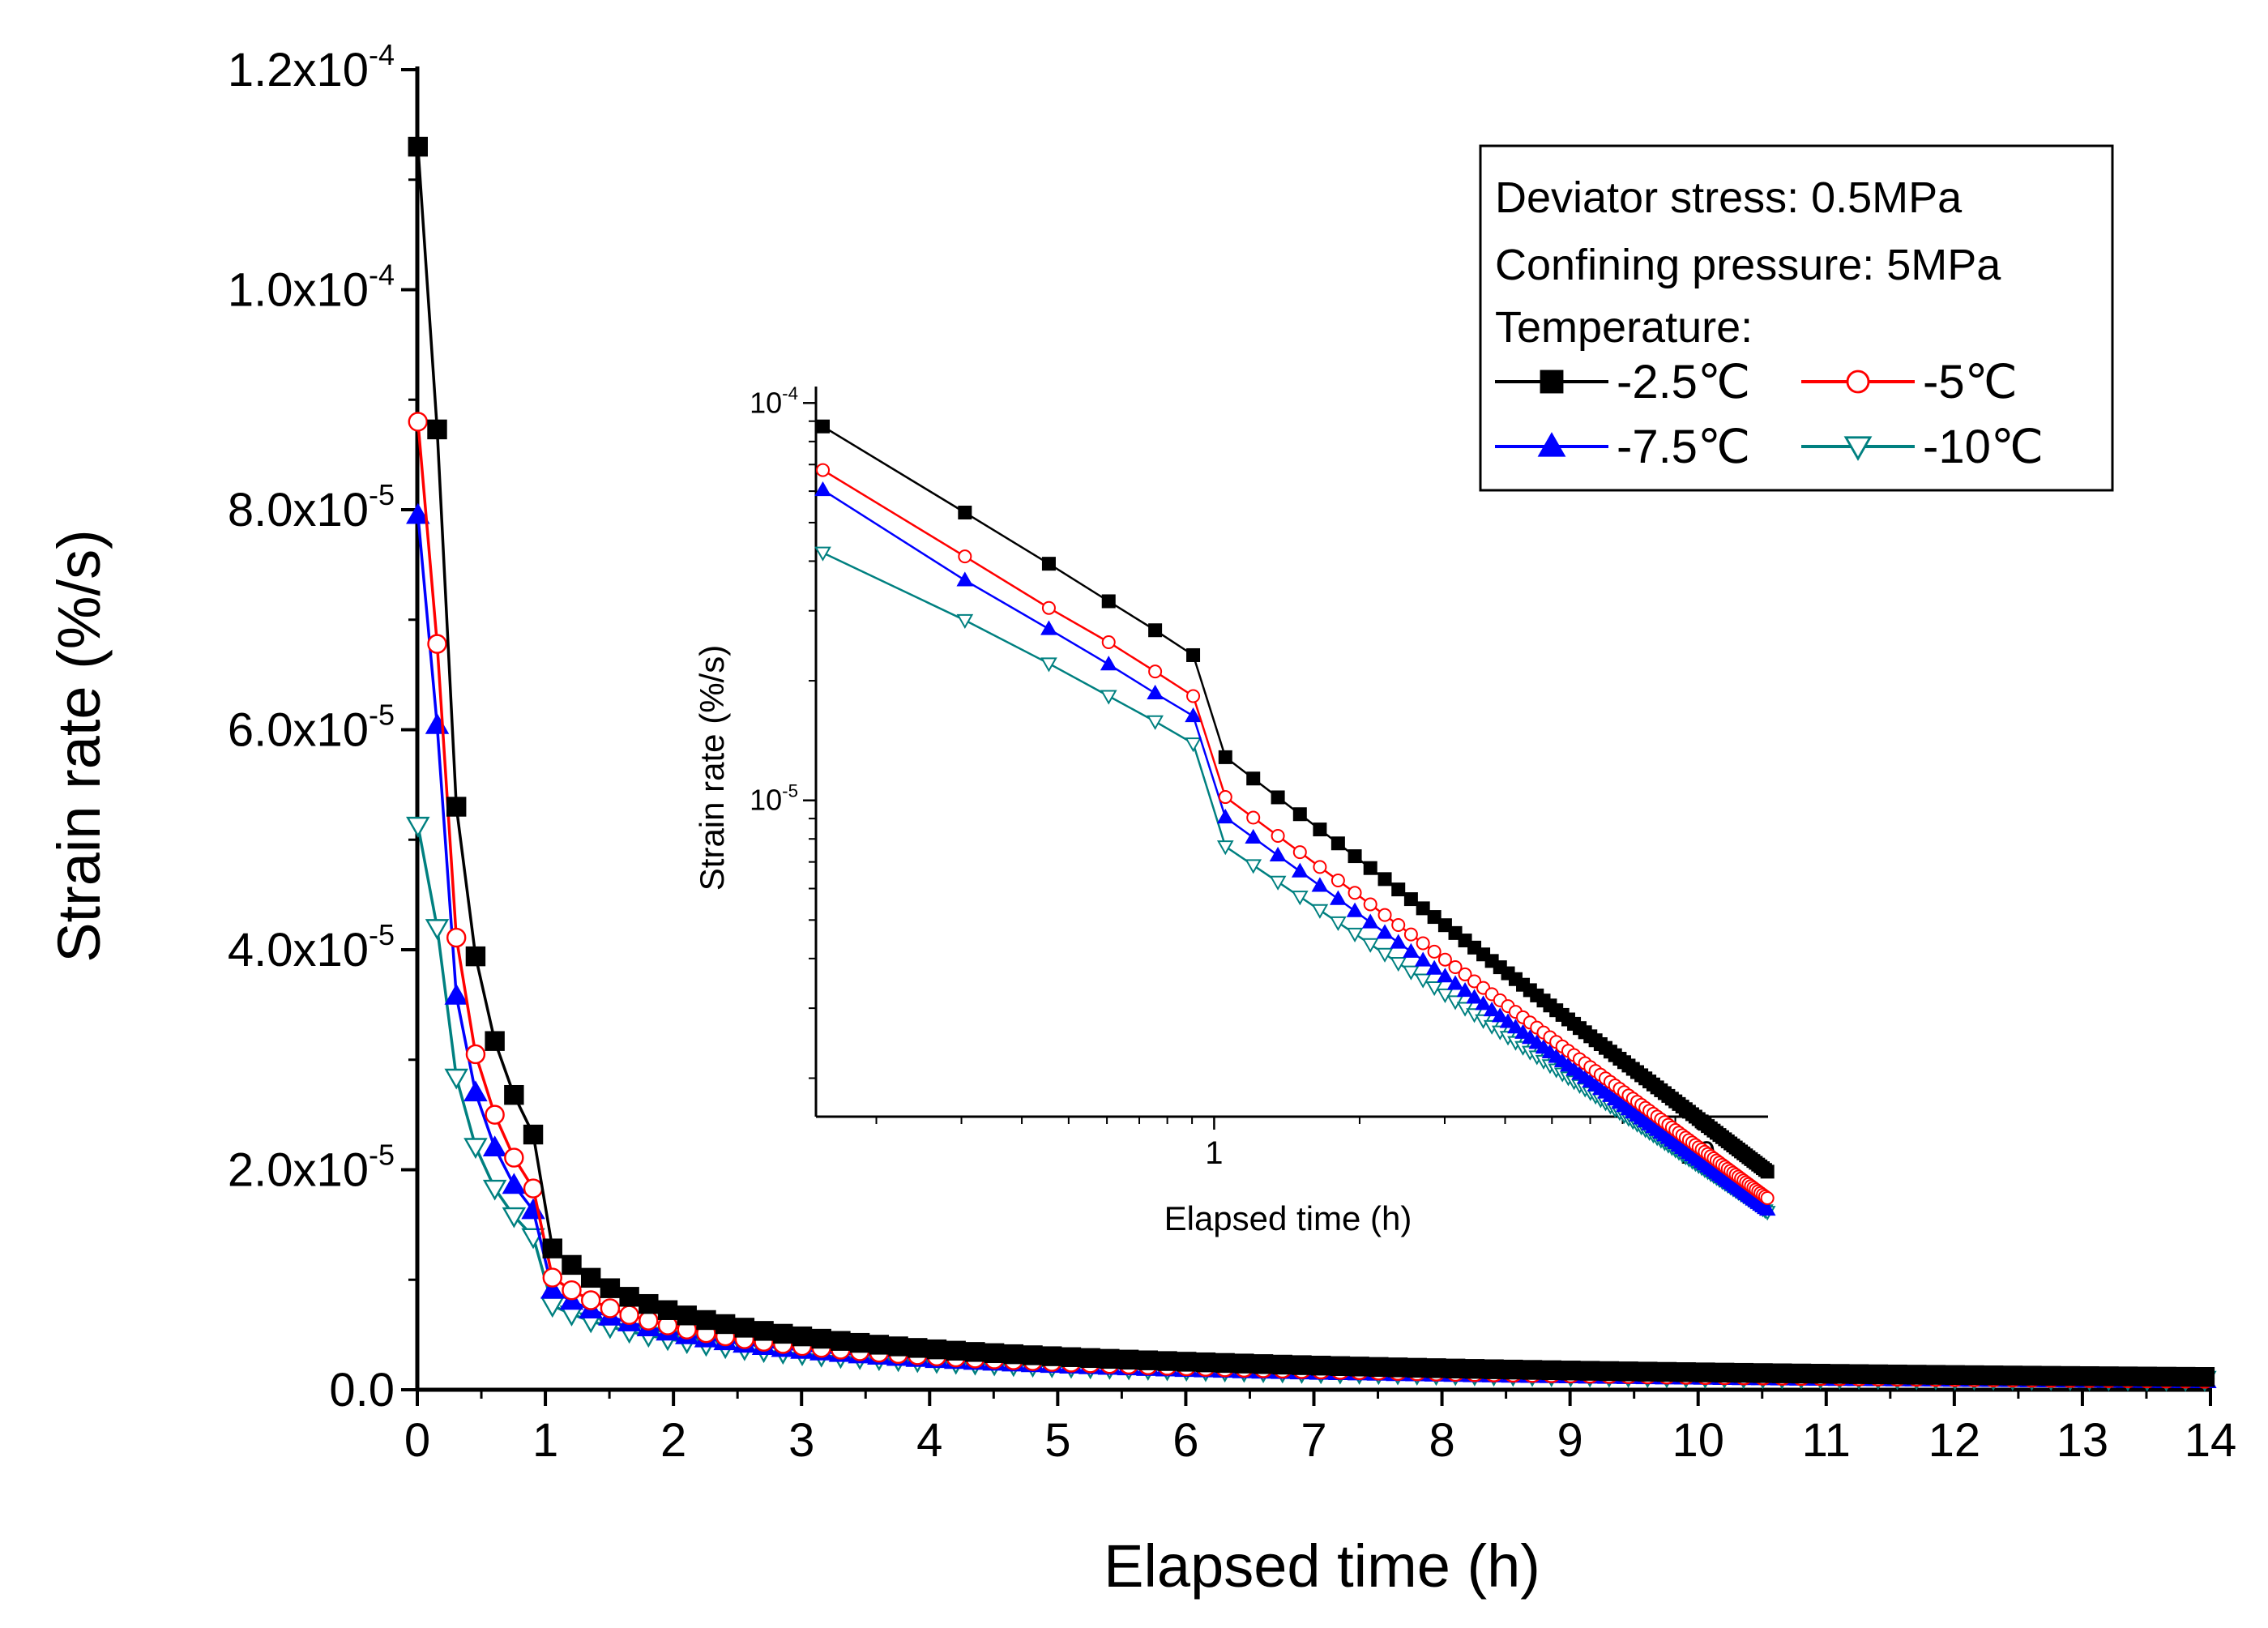 The width and height of the screenshot is (2268, 1628). I want to click on inset-y-tick-label: 10-4, so click(774, 401).